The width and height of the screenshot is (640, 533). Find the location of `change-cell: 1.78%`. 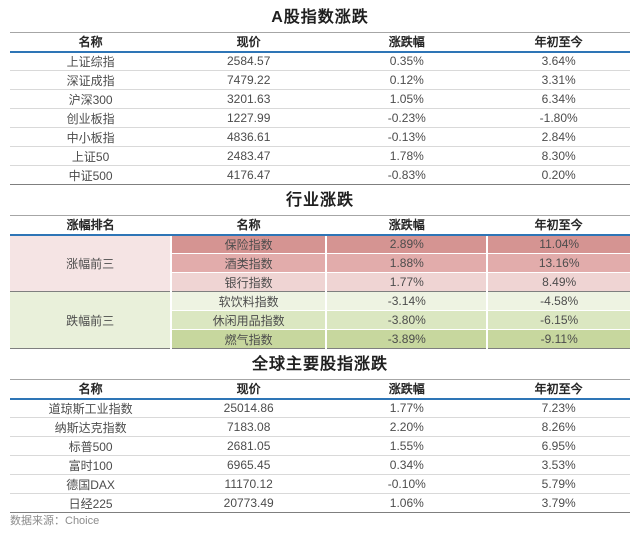

change-cell: 1.78% is located at coordinates (407, 156).